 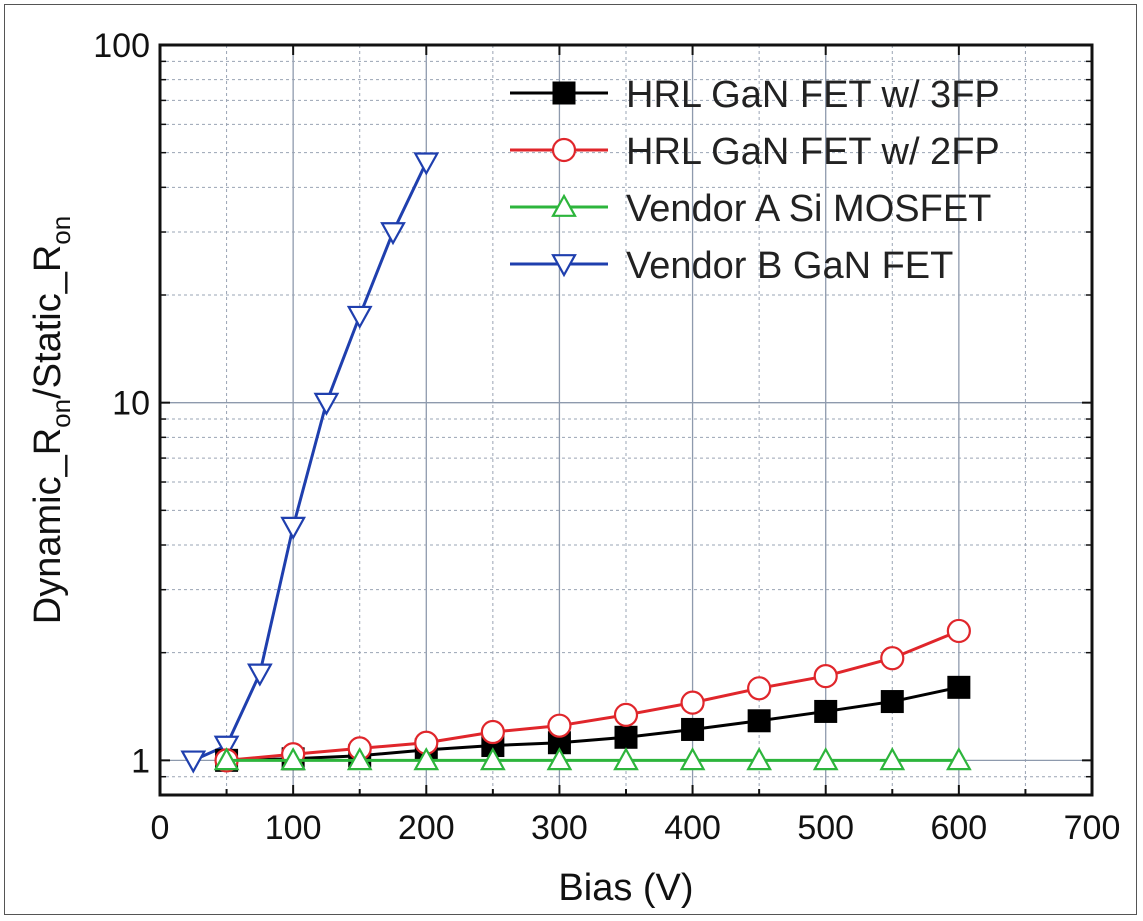 I want to click on legend-label: Vendor A Si MOSFET, so click(x=808, y=209).